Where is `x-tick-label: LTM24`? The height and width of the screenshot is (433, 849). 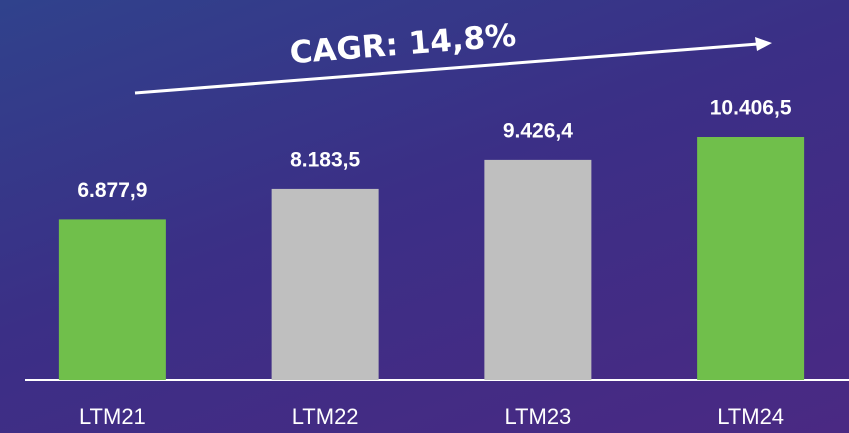
x-tick-label: LTM24 is located at coordinates (750, 416).